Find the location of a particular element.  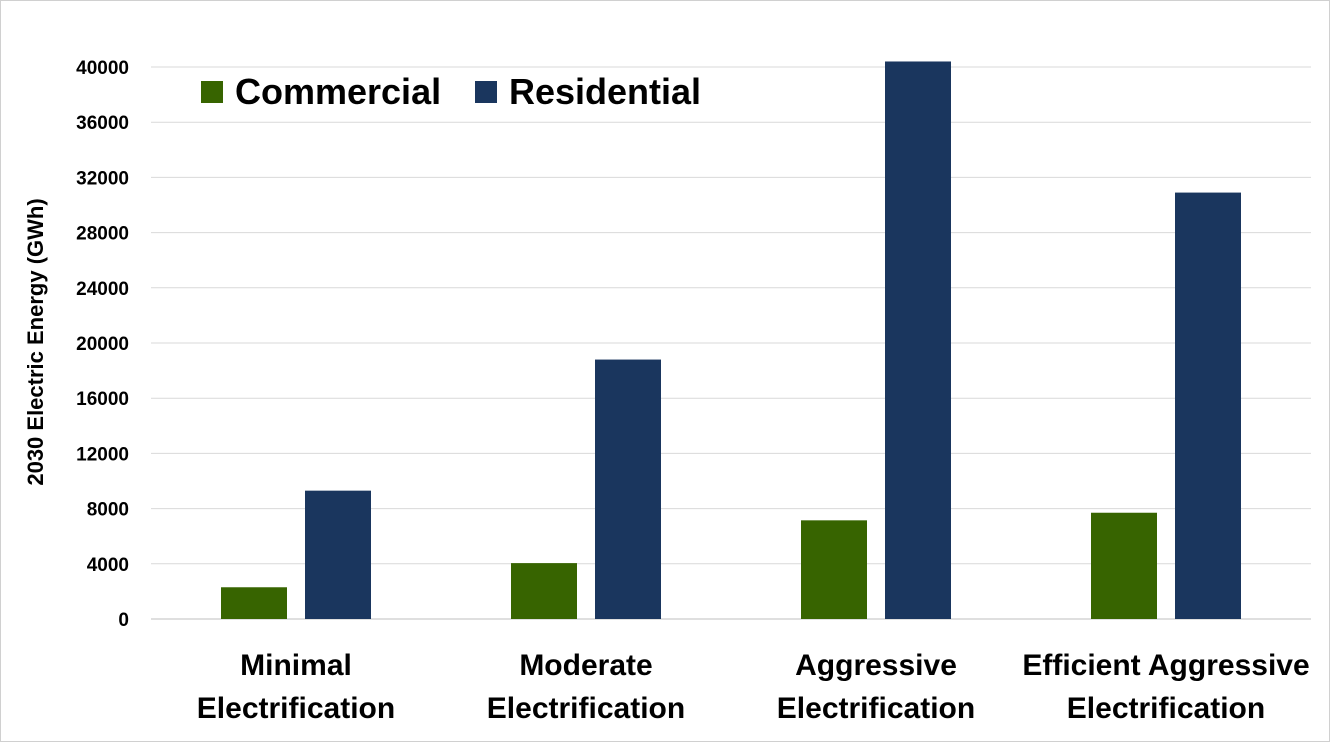

legend: Commercial Residential is located at coordinates (451, 91).